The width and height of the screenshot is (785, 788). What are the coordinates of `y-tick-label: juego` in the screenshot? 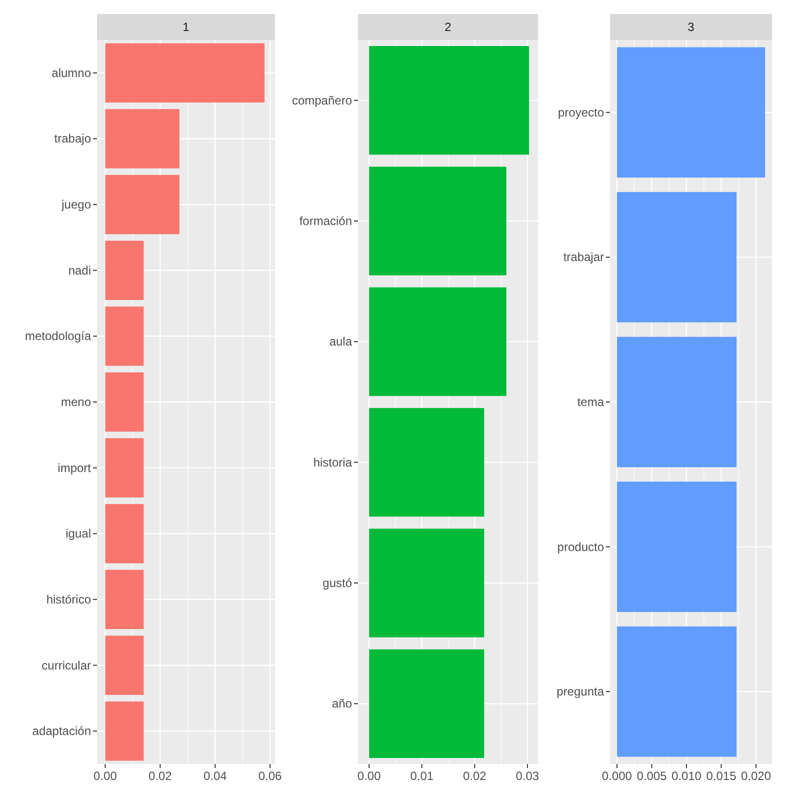 It's located at (76, 205).